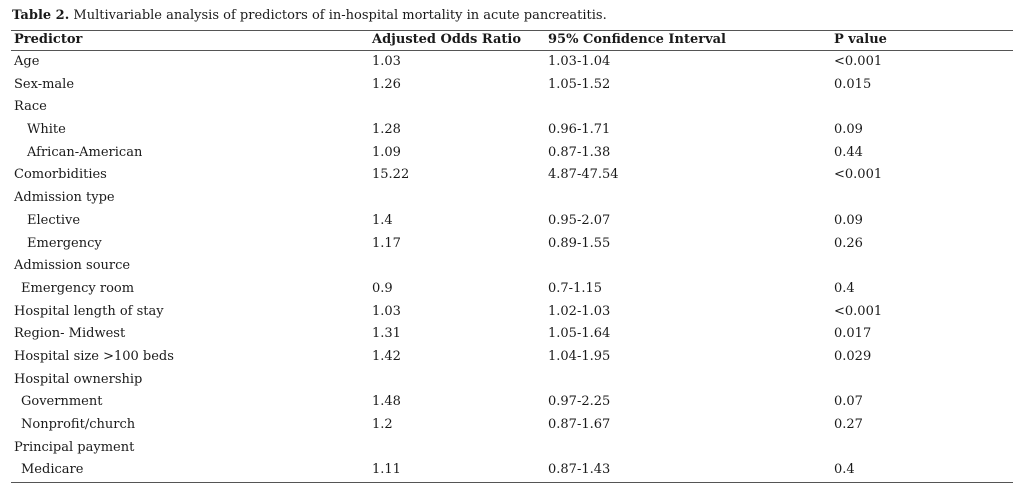  Describe the element at coordinates (860, 39) in the screenshot. I see `header-p-value: P value` at that location.